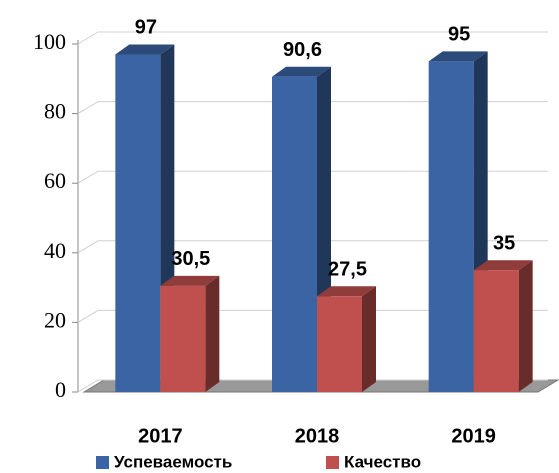 The height and width of the screenshot is (473, 559). I want to click on y-tick-label: 20, so click(55, 319).